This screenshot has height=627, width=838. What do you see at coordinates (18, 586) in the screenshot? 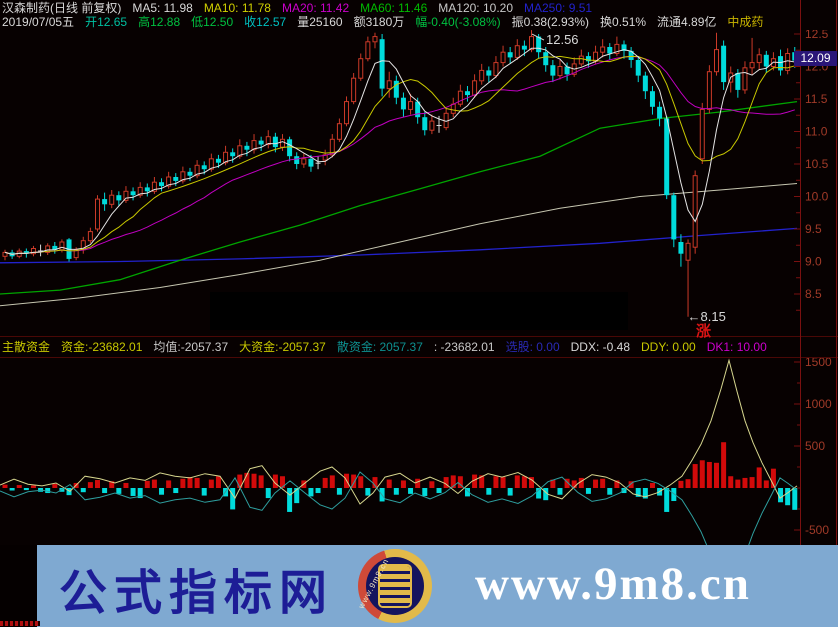
I see `banner-left-gap` at bounding box center [18, 586].